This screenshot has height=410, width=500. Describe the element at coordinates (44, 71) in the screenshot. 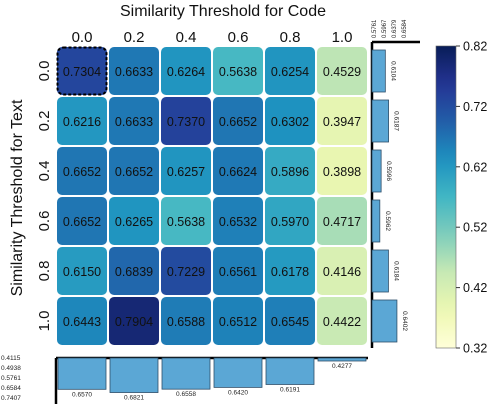

I see `y-tick-0: 0.0` at that location.